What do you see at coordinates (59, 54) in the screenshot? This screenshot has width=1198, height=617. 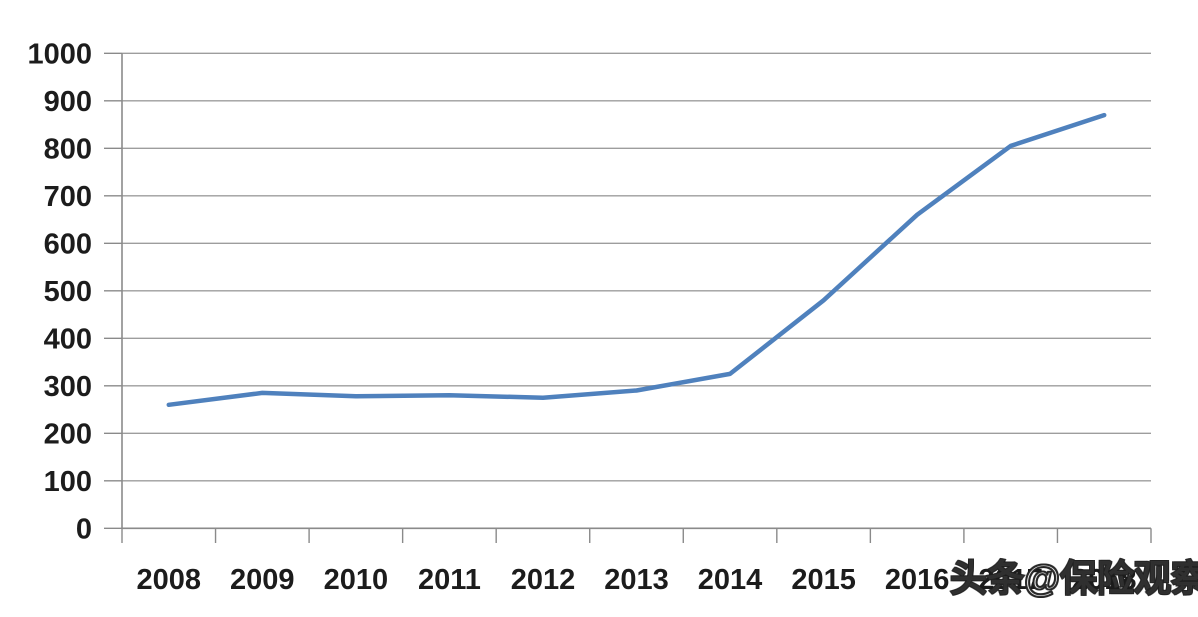 I see `y-axis-label: 1000` at bounding box center [59, 54].